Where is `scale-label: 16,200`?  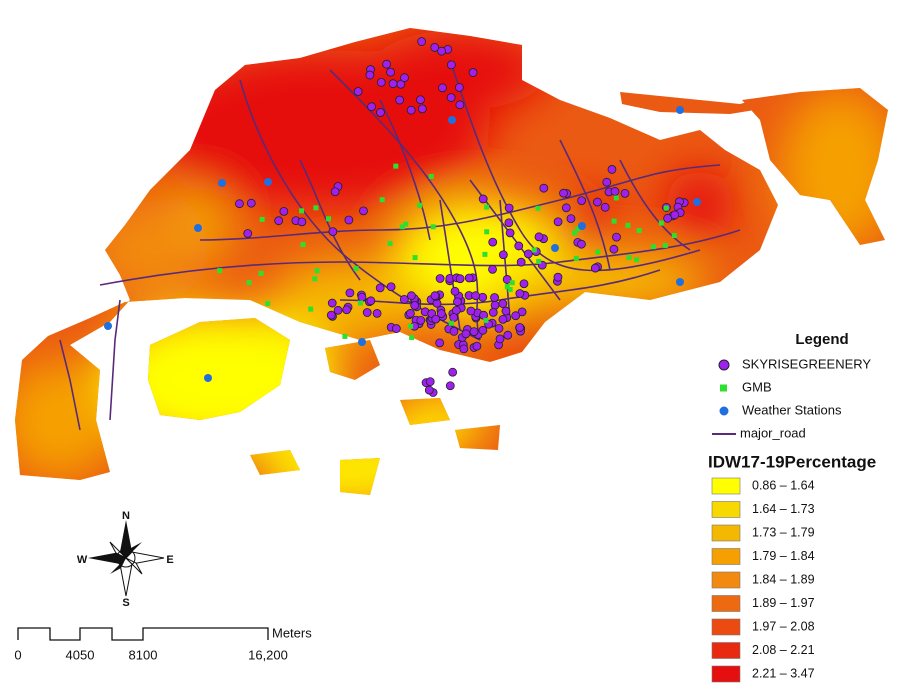
scale-label: 16,200 is located at coordinates (268, 654).